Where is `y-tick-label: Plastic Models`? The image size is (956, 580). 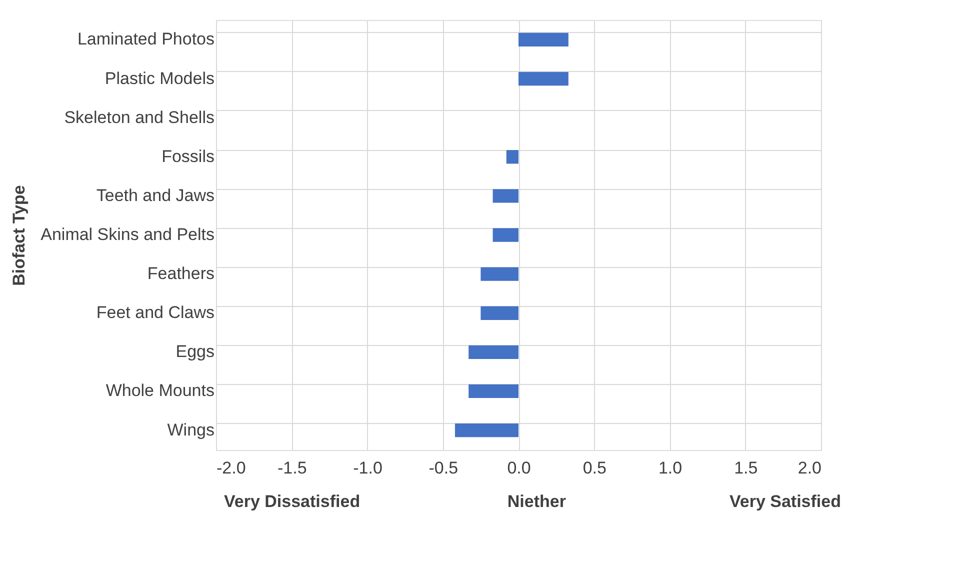 y-tick-label: Plastic Models is located at coordinates (159, 78).